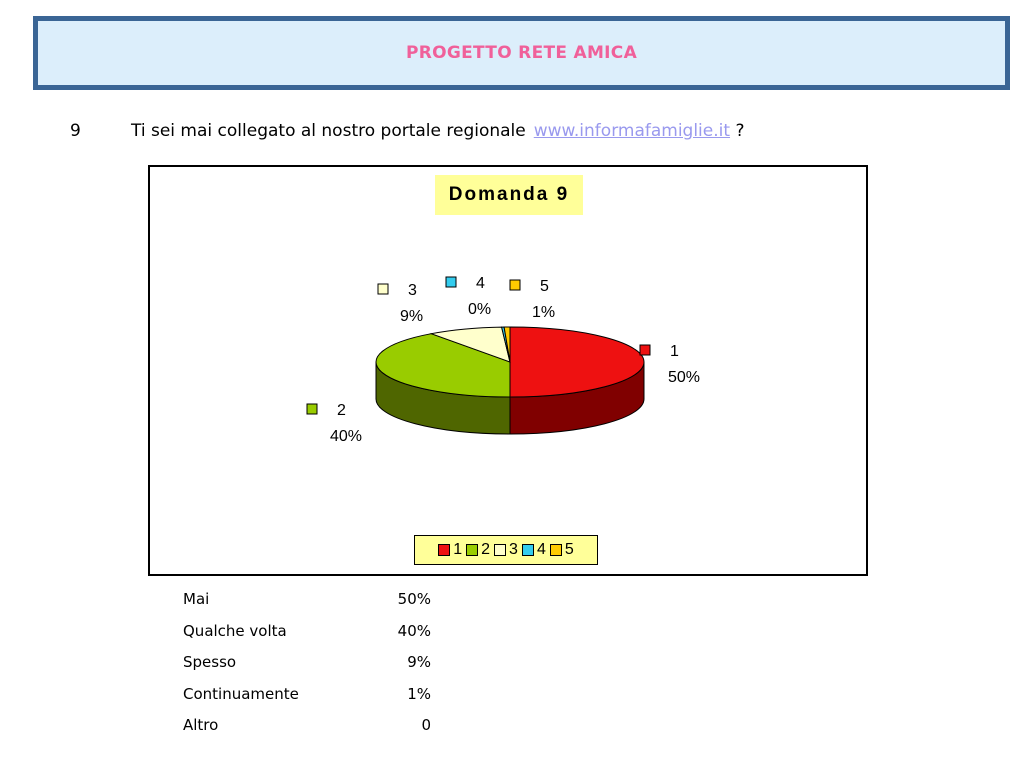 This screenshot has width=1024, height=768. What do you see at coordinates (419, 693) in the screenshot?
I see `row-value: 1%` at bounding box center [419, 693].